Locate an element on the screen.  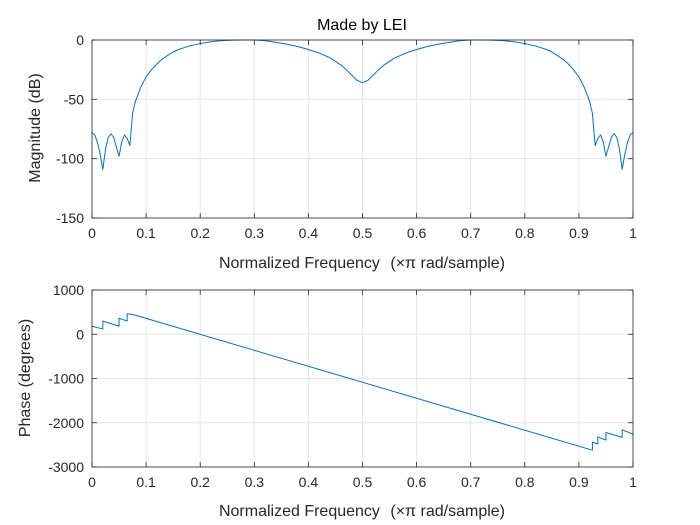
magnitude-x-tick-label: 0.2 is located at coordinates (200, 233).